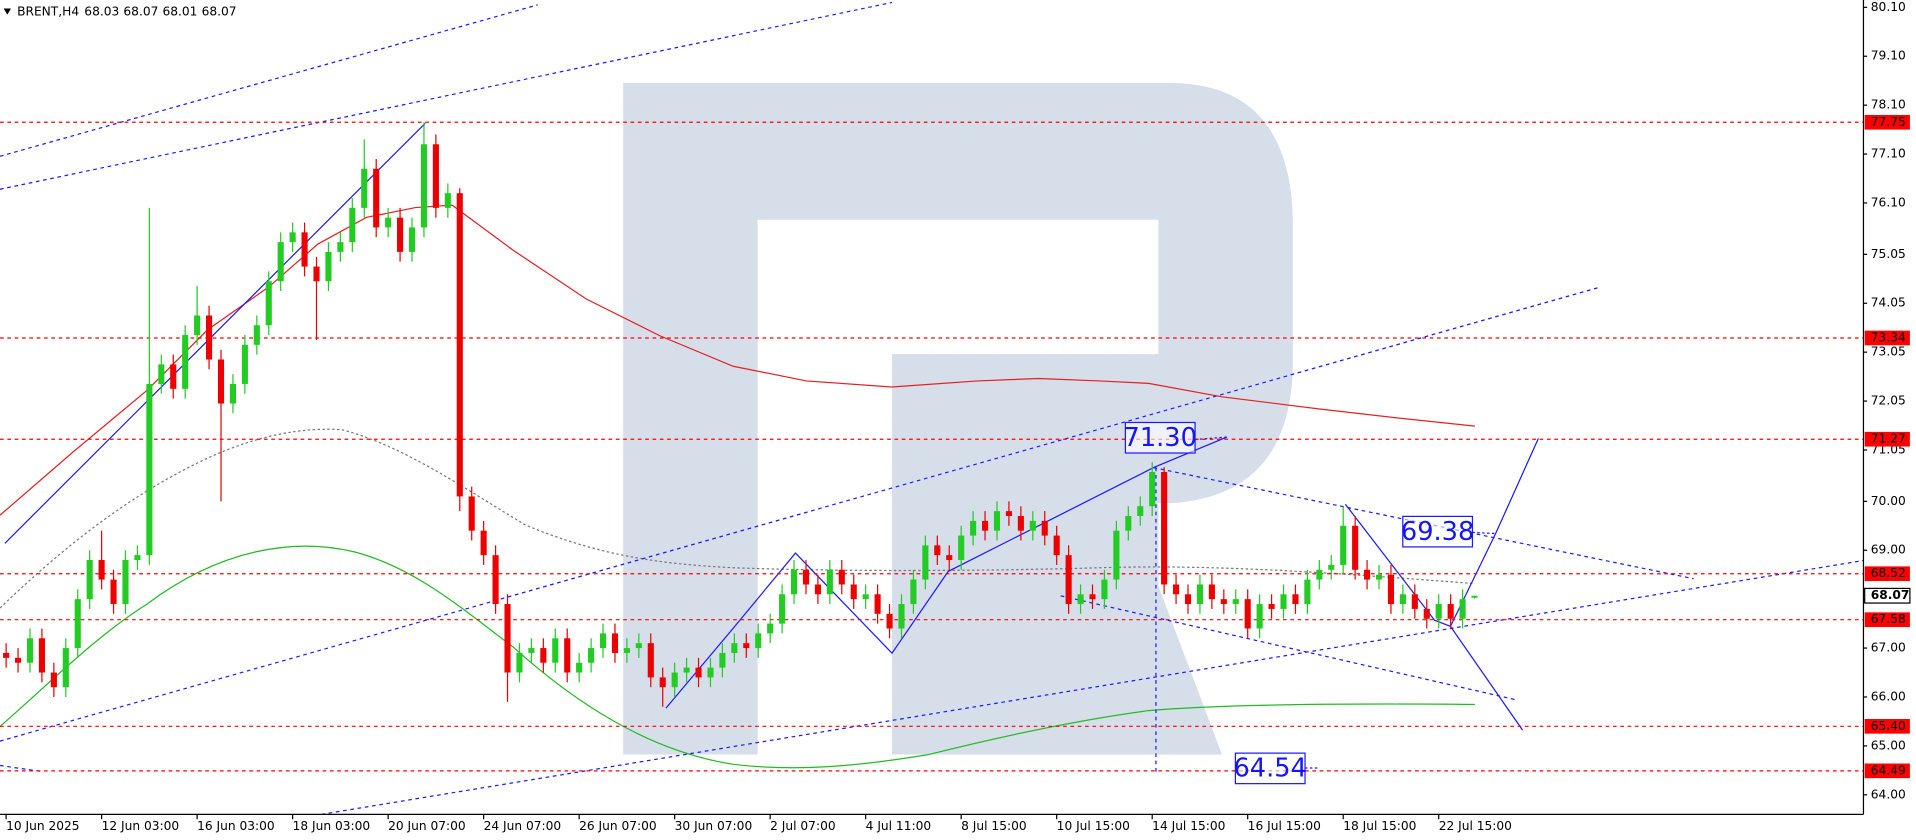 This screenshot has height=840, width=1916. Describe the element at coordinates (180, 12) in the screenshot. I see `header-low: 68.01` at that location.